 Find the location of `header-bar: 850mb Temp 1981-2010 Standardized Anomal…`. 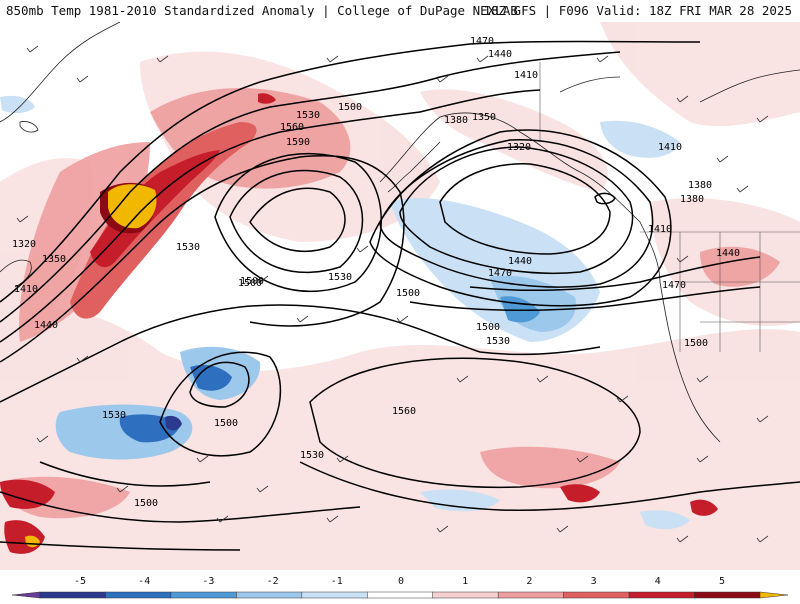

header-bar: 850mb Temp 1981-2010 Standardized Anomal… is located at coordinates (400, 11).